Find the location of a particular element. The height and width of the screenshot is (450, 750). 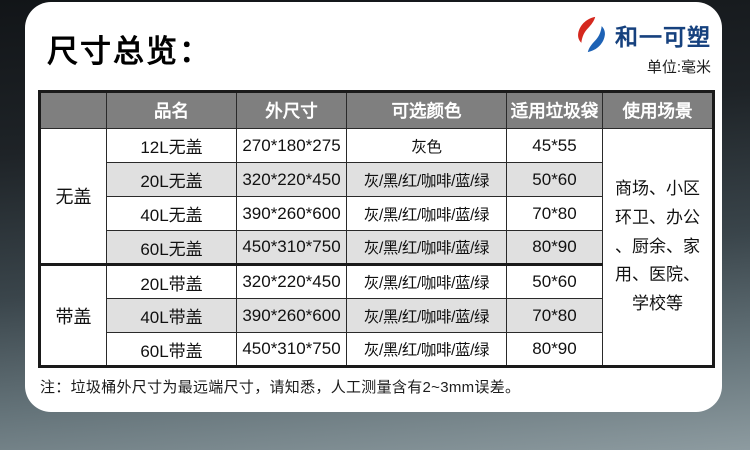

unit-label: 单位:毫米 is located at coordinates (678, 67).